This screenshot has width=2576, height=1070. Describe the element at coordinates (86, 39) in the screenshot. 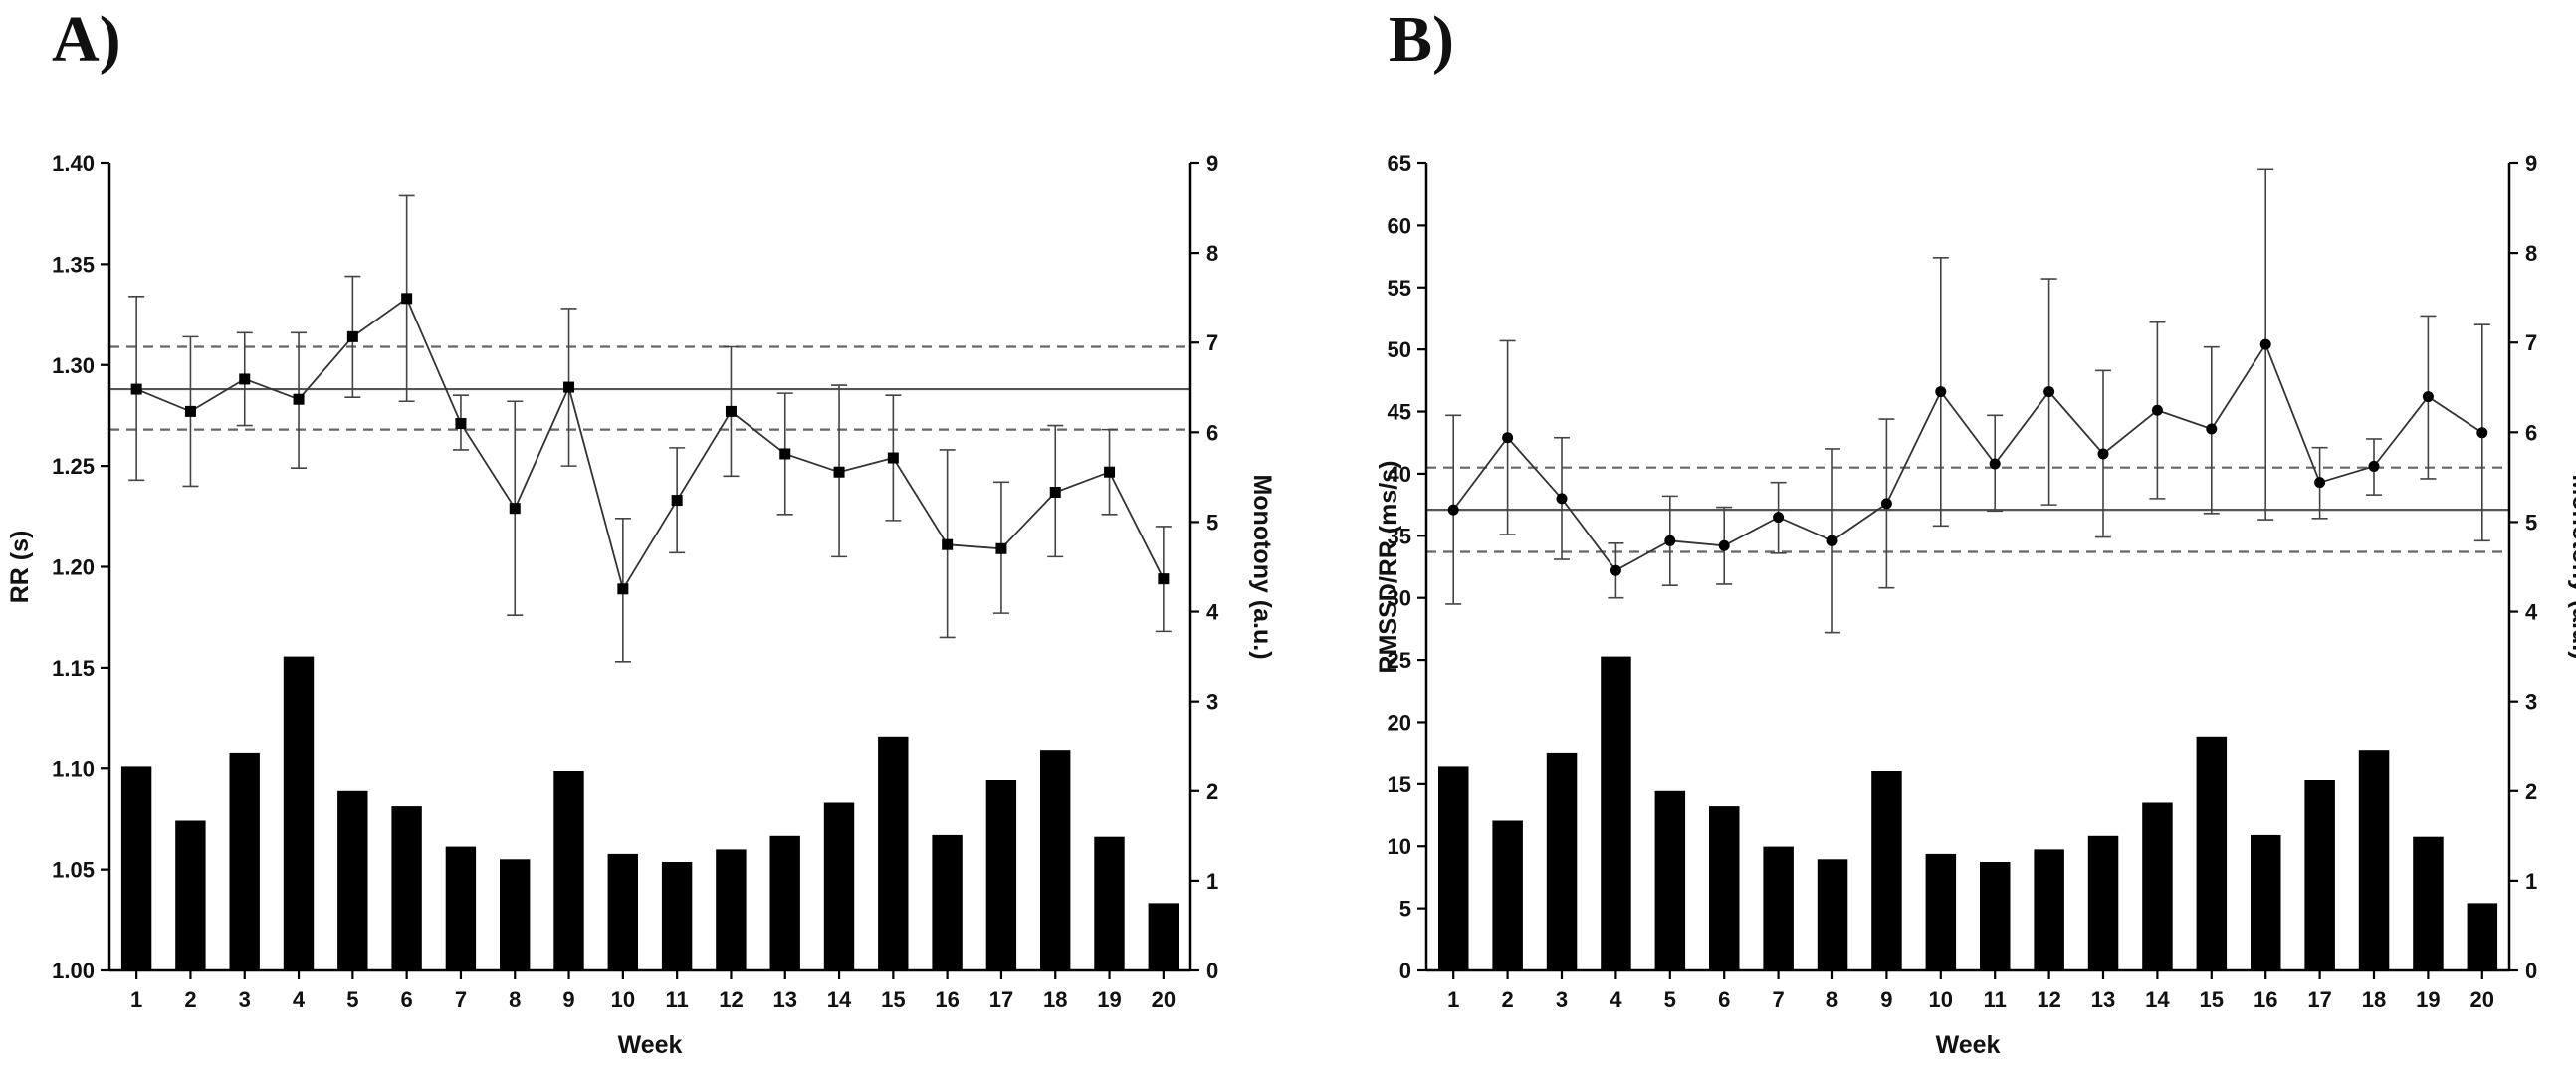

I see `panel-a-label: A)` at that location.